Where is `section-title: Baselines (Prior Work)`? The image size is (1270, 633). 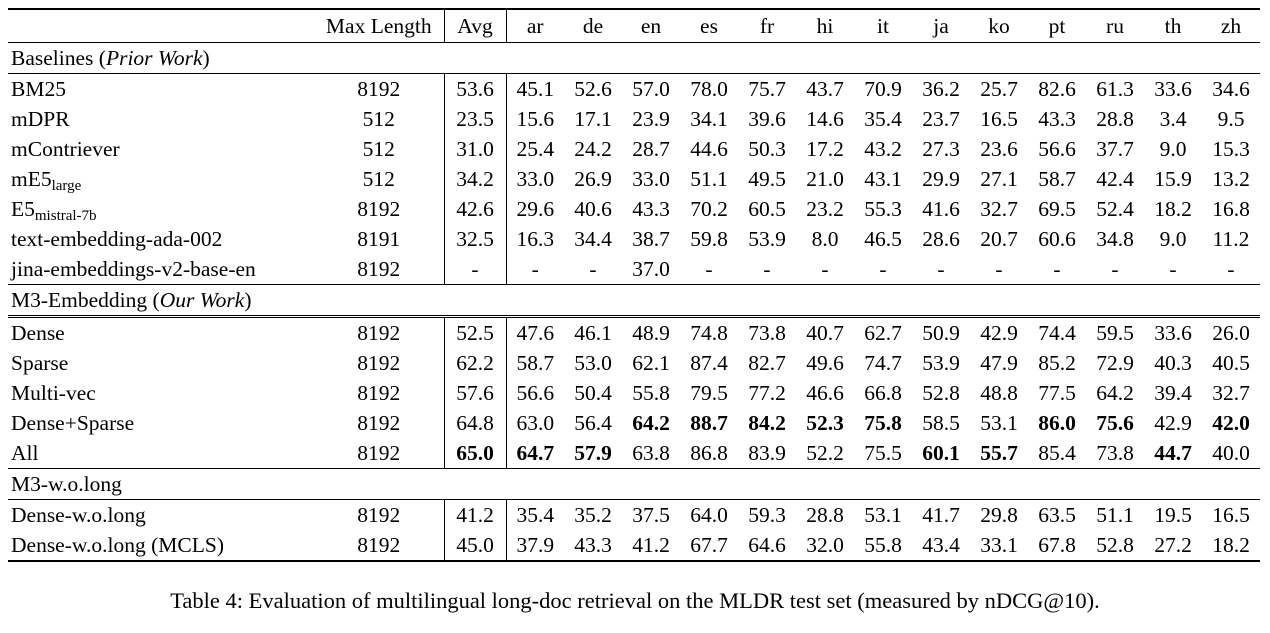 section-title: Baselines (Prior Work) is located at coordinates (634, 58).